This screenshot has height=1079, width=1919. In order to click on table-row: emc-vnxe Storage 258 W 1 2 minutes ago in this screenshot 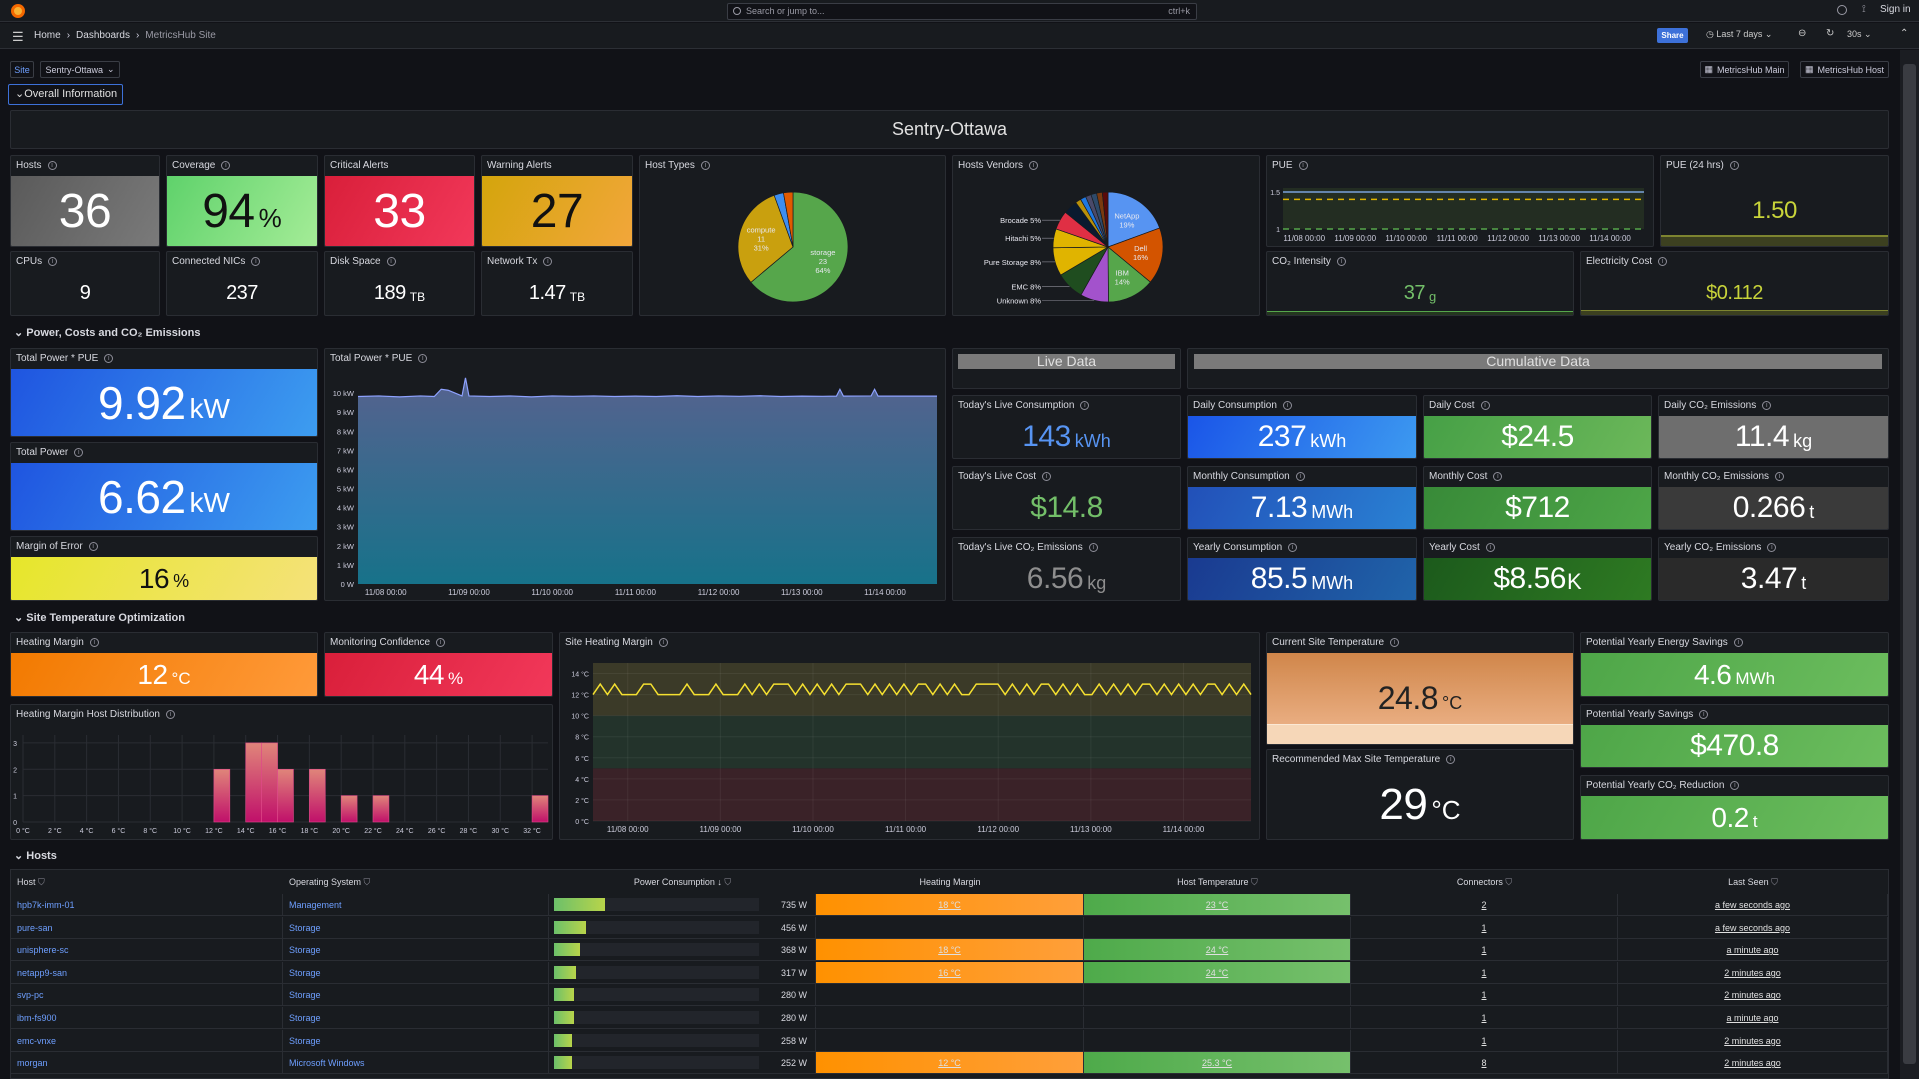, I will do `click(949, 1040)`.